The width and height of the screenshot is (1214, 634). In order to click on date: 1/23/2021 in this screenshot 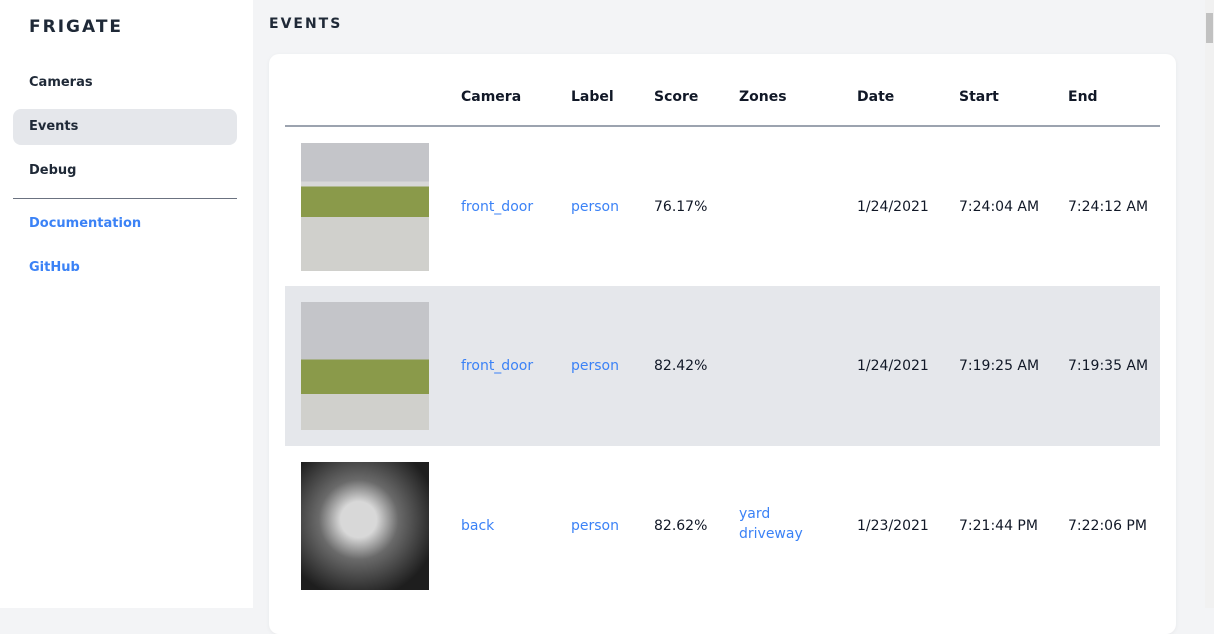, I will do `click(893, 526)`.